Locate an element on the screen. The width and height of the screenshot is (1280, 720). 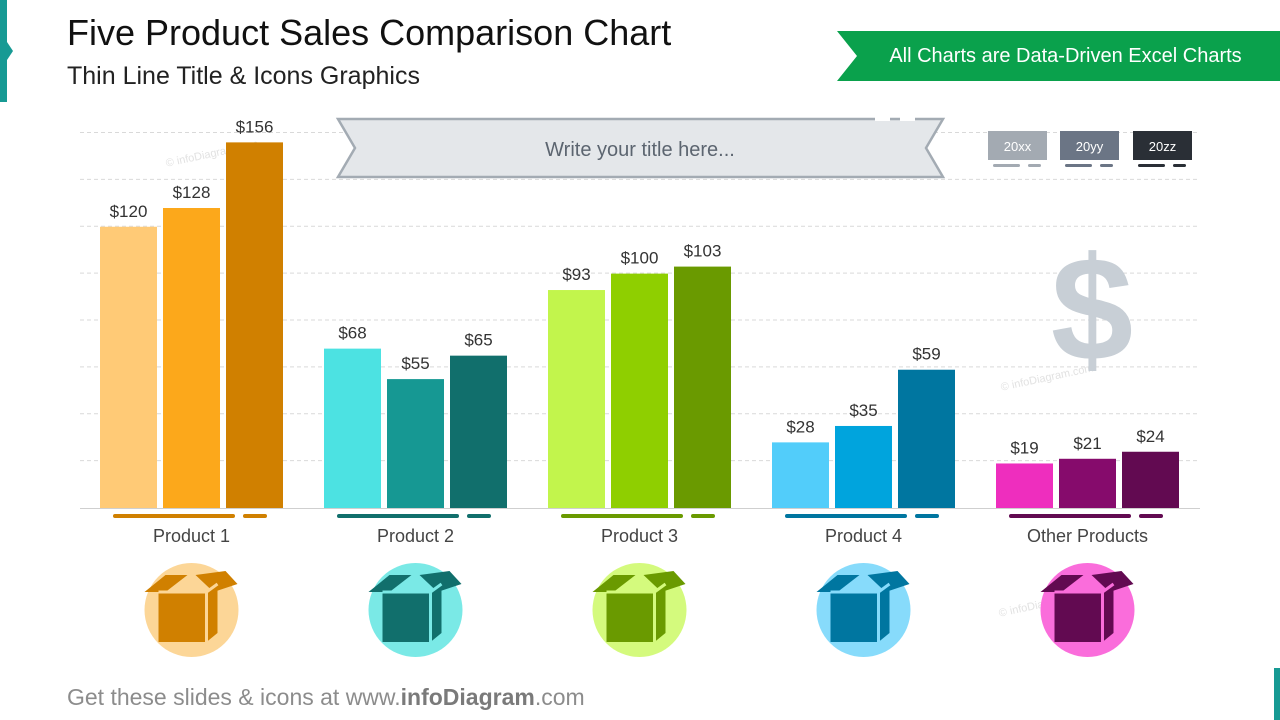
category-label: Product 1 is located at coordinates (191, 536).